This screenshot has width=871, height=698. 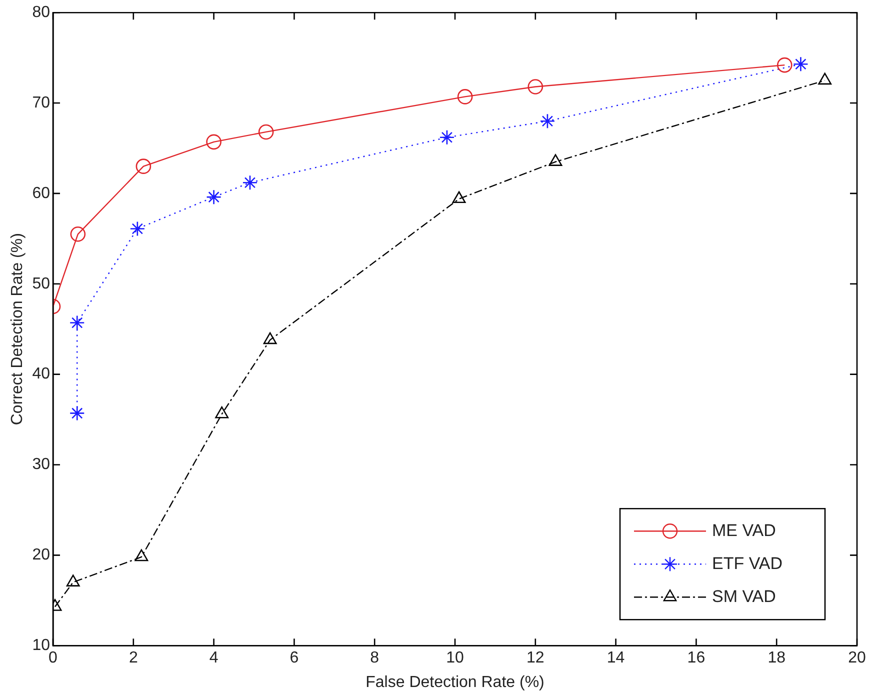 I want to click on y-tick-label: 70, so click(x=41, y=103).